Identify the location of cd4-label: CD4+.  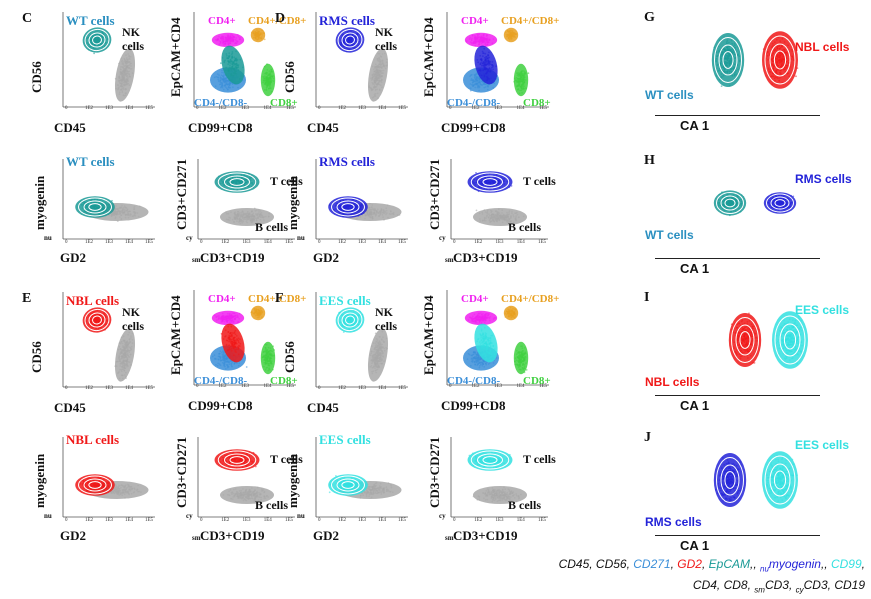
(475, 21).